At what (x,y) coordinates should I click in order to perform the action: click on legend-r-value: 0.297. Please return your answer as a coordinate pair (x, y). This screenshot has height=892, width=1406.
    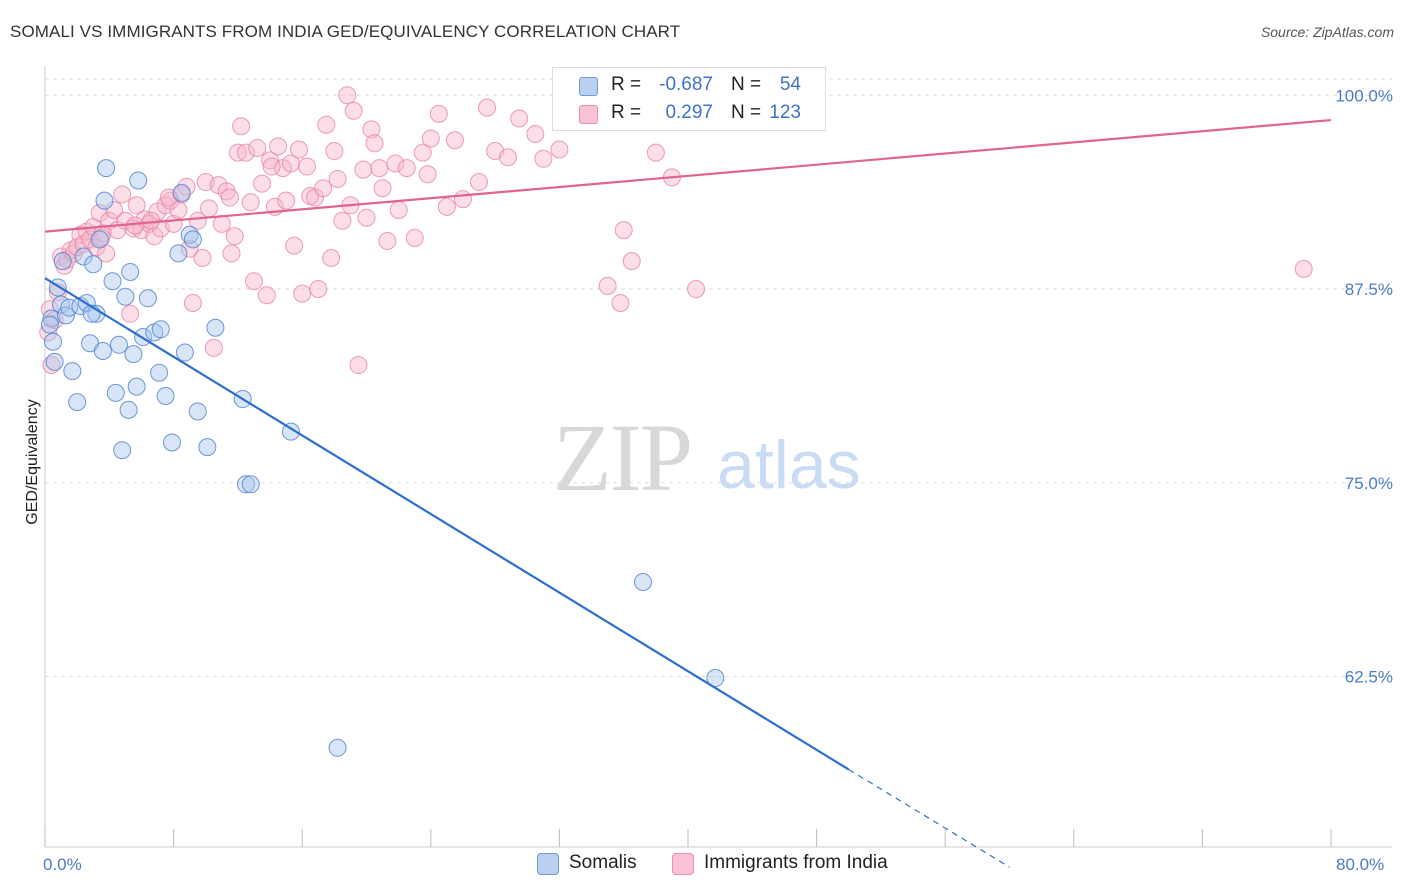
    Looking at the image, I should click on (689, 112).